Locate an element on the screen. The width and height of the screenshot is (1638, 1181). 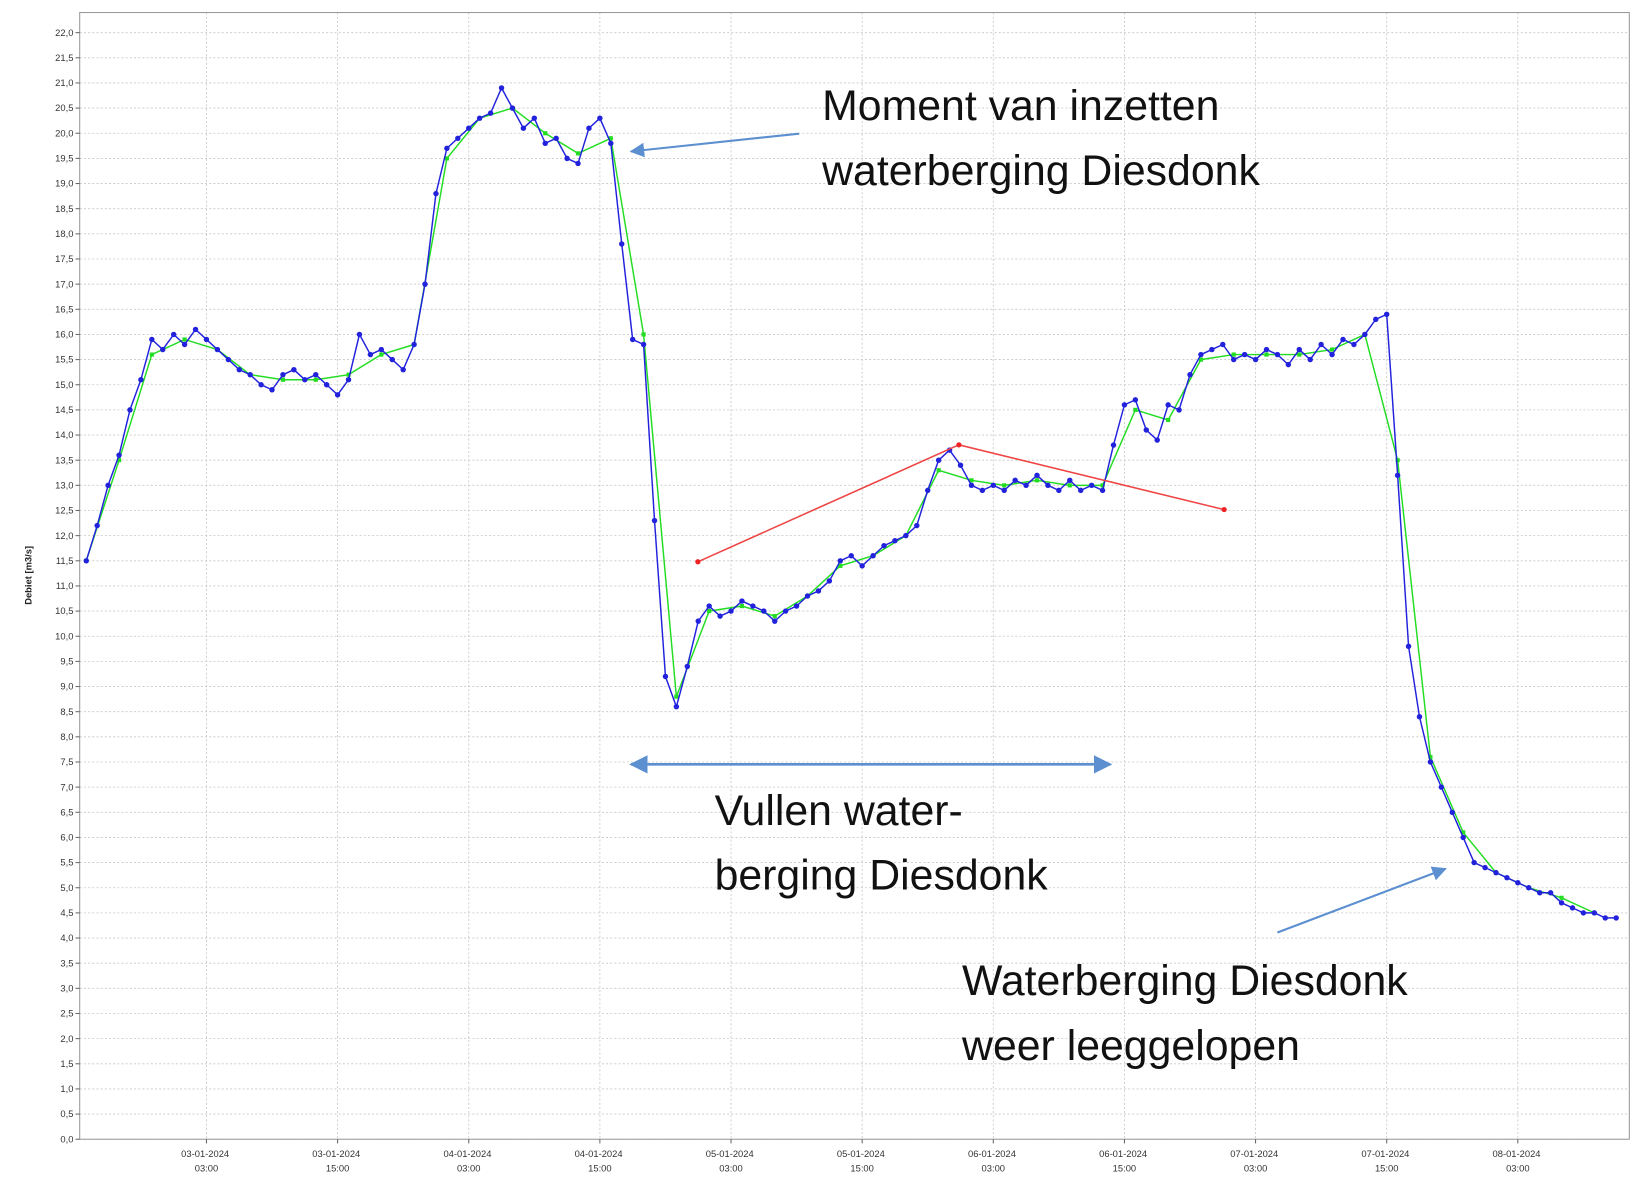
x-tick-label: 07-01-2024 03:00 is located at coordinates (1255, 1161).